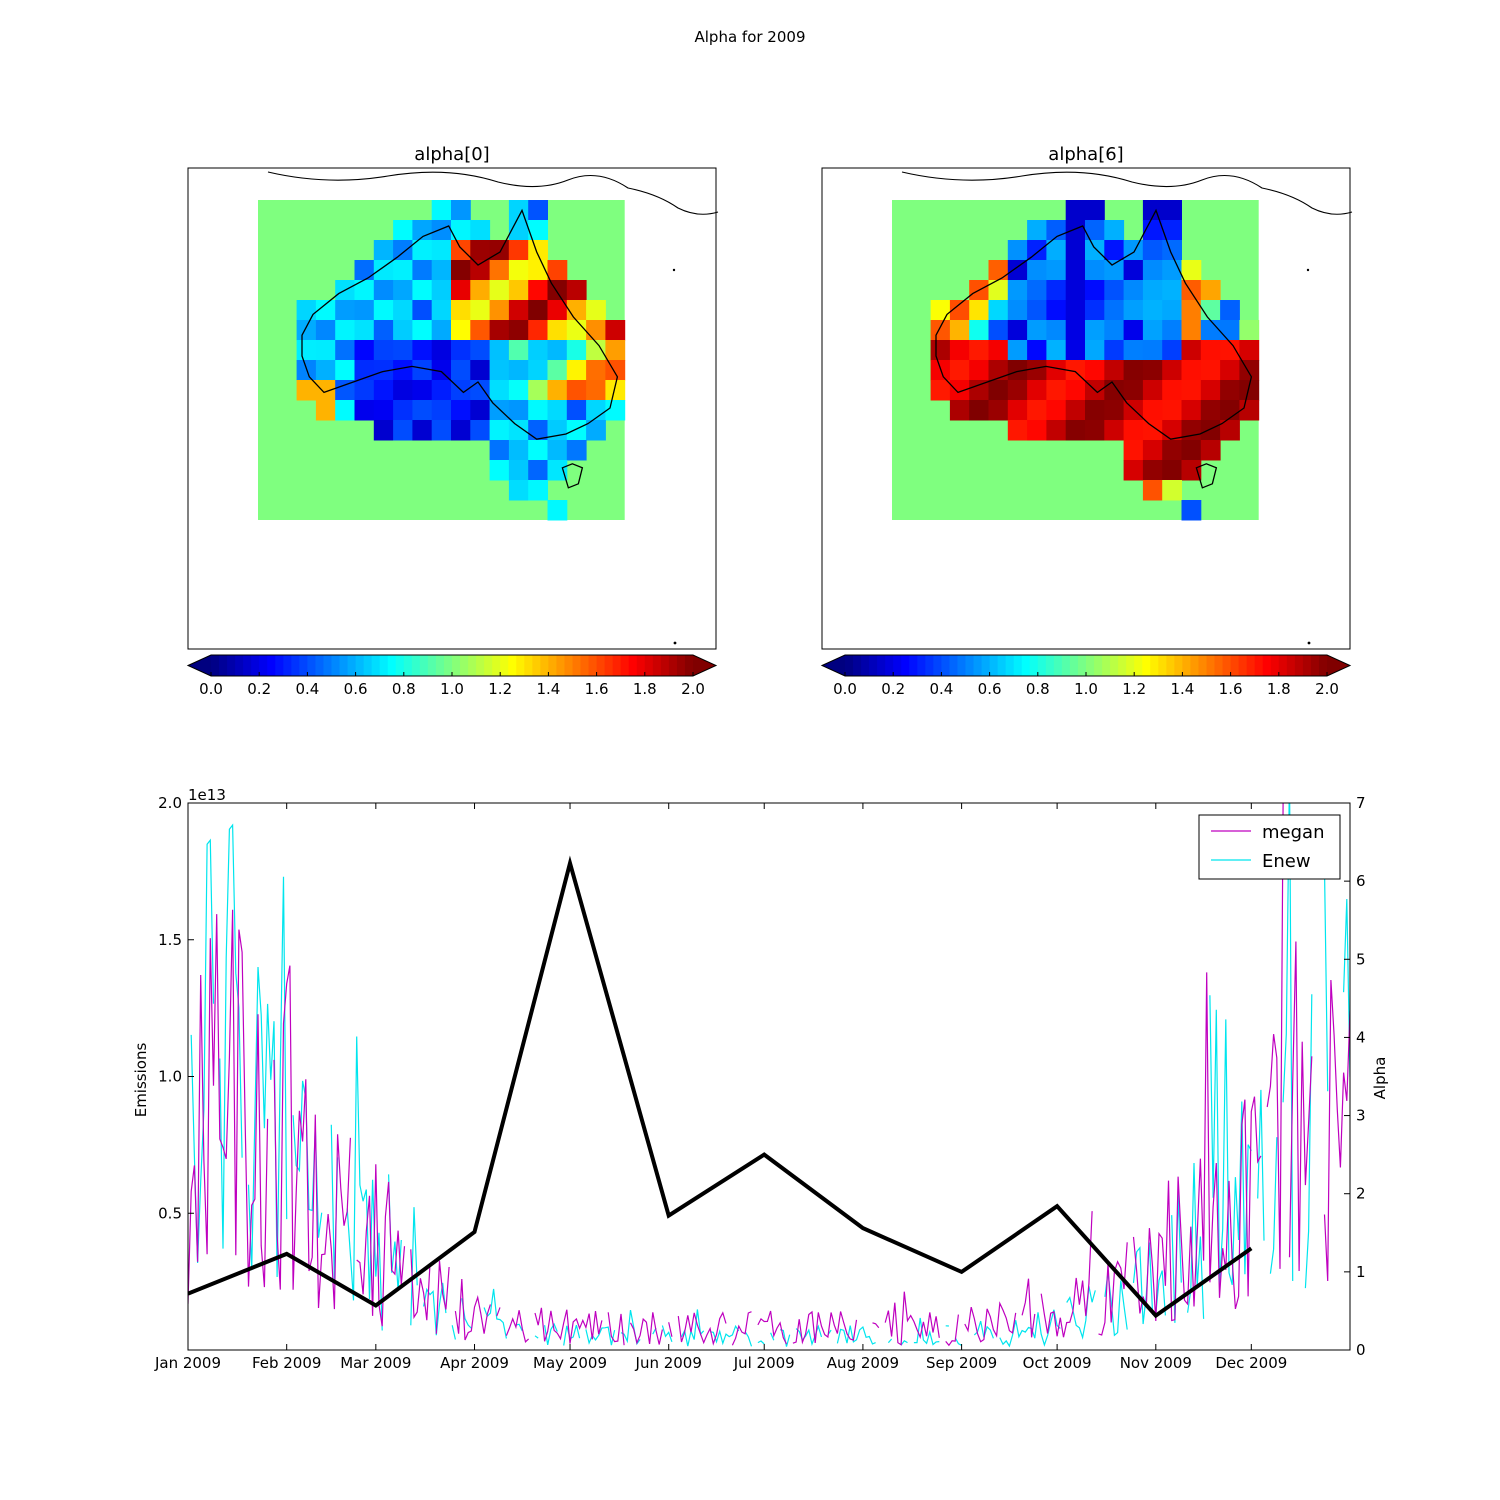 Image resolution: width=1500 pixels, height=1500 pixels. Describe the element at coordinates (1361, 959) in the screenshot. I see `y-tick-label-right: 5` at that location.